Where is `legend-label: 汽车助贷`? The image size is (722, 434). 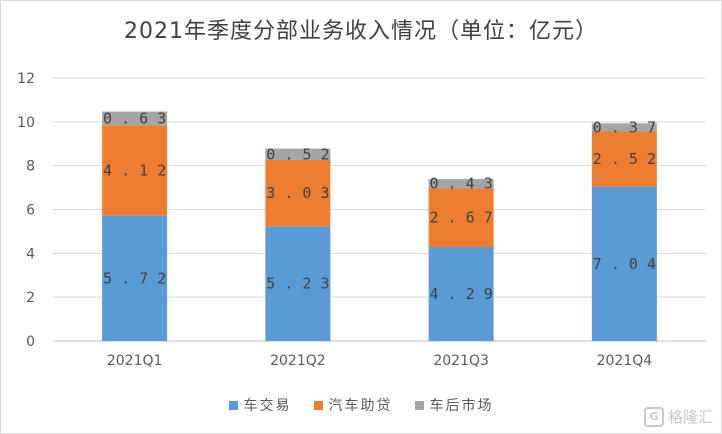 legend-label: 汽车助贷 is located at coordinates (360, 406).